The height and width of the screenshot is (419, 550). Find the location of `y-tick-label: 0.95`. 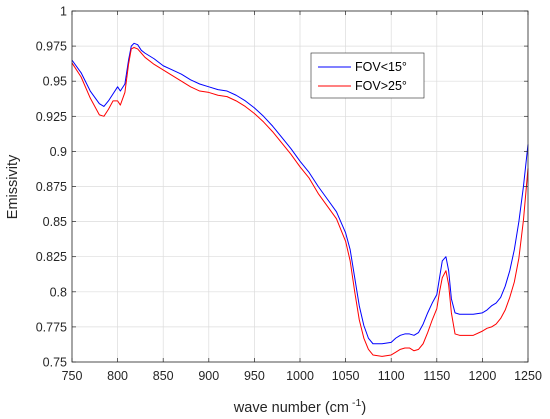

y-tick-label: 0.95 is located at coordinates (55, 82).